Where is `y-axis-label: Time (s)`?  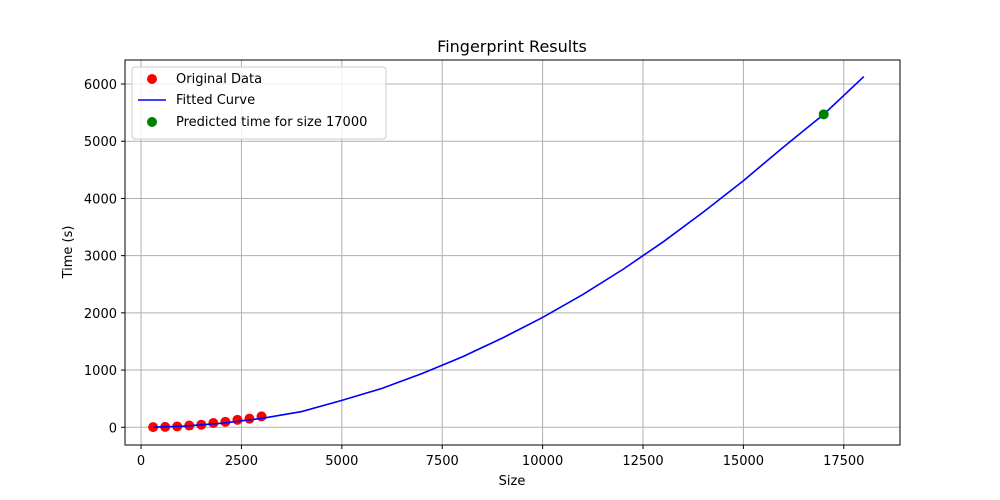 y-axis-label: Time (s) is located at coordinates (68, 253).